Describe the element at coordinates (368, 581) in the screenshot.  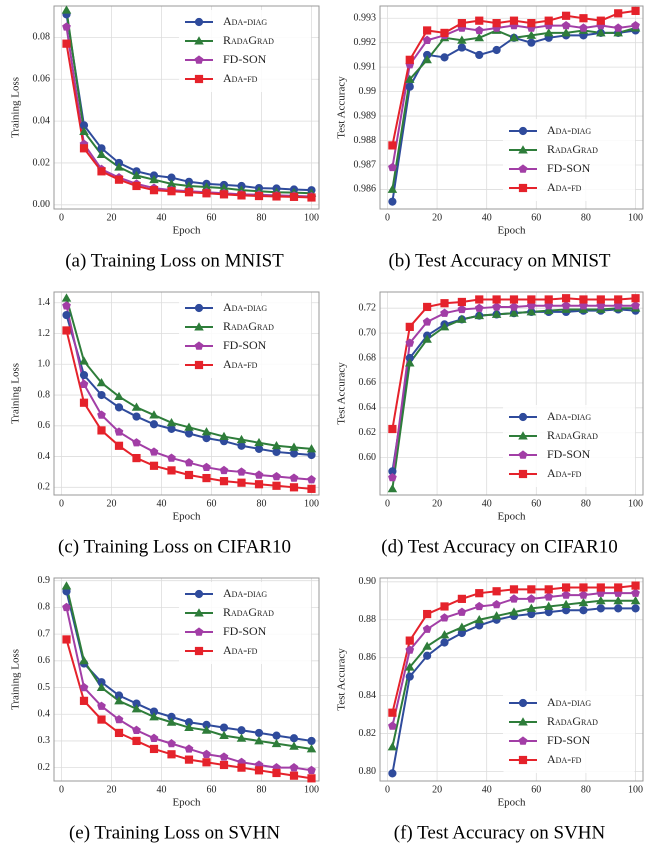
I see `y-tick-label: 0.90` at that location.